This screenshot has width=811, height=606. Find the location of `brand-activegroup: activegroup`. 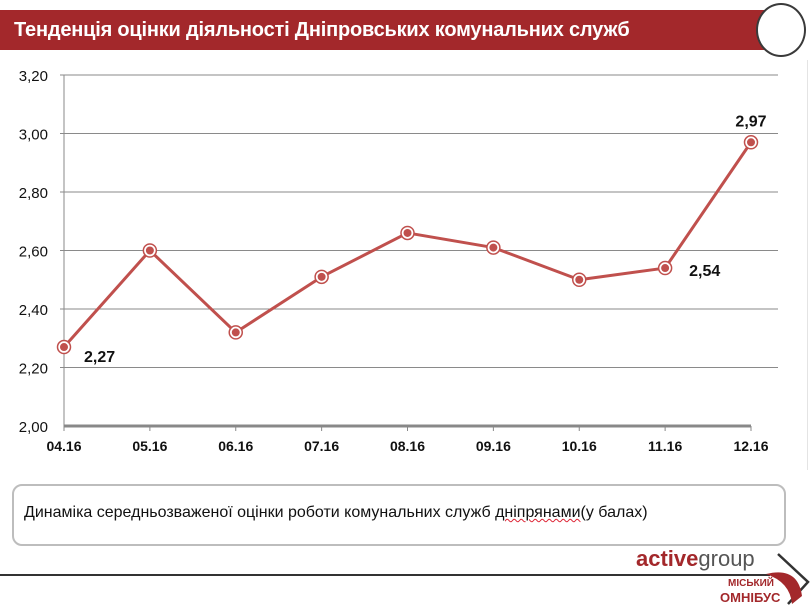

brand-activegroup: activegroup is located at coordinates (695, 559).